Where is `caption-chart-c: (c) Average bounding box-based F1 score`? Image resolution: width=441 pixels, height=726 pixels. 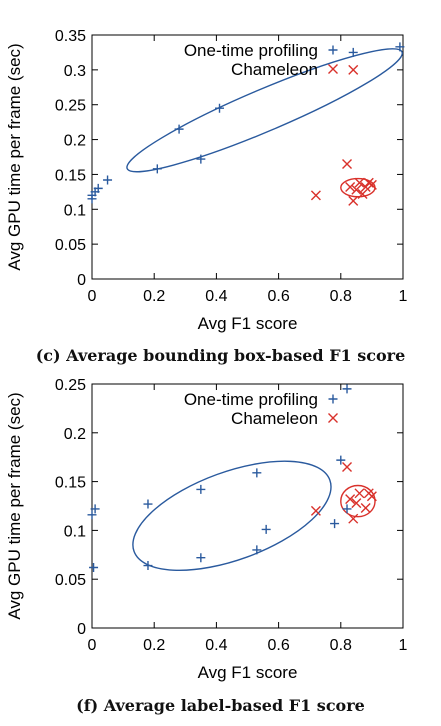
caption-chart-c: (c) Average bounding box-based F1 score is located at coordinates (220, 355).